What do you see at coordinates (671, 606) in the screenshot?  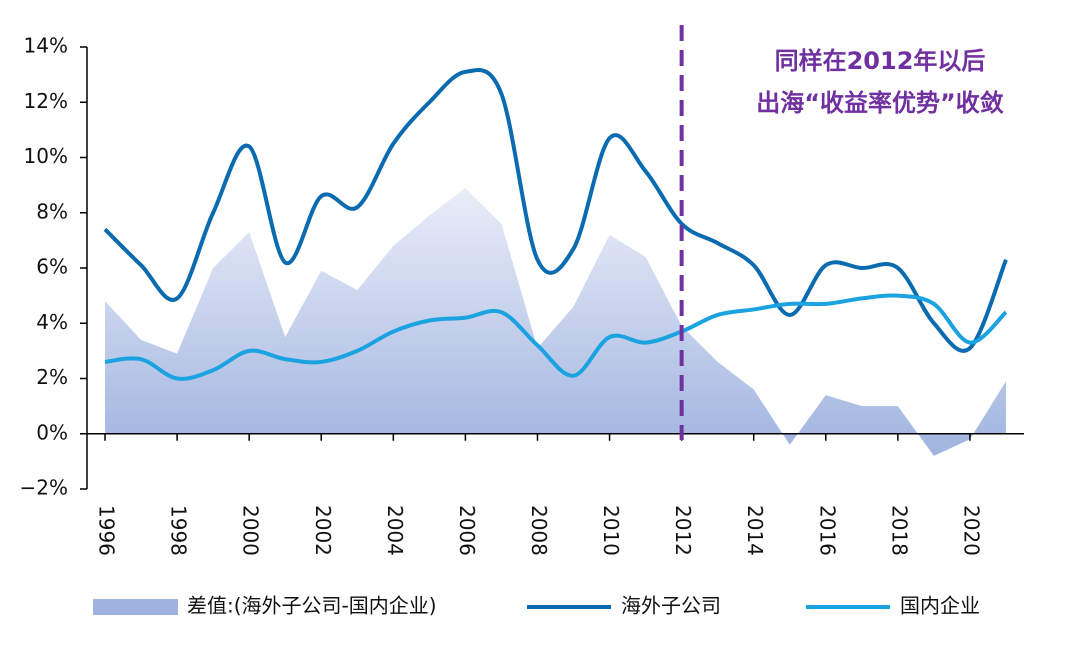 I see `legend-label: 海外子公司` at bounding box center [671, 606].